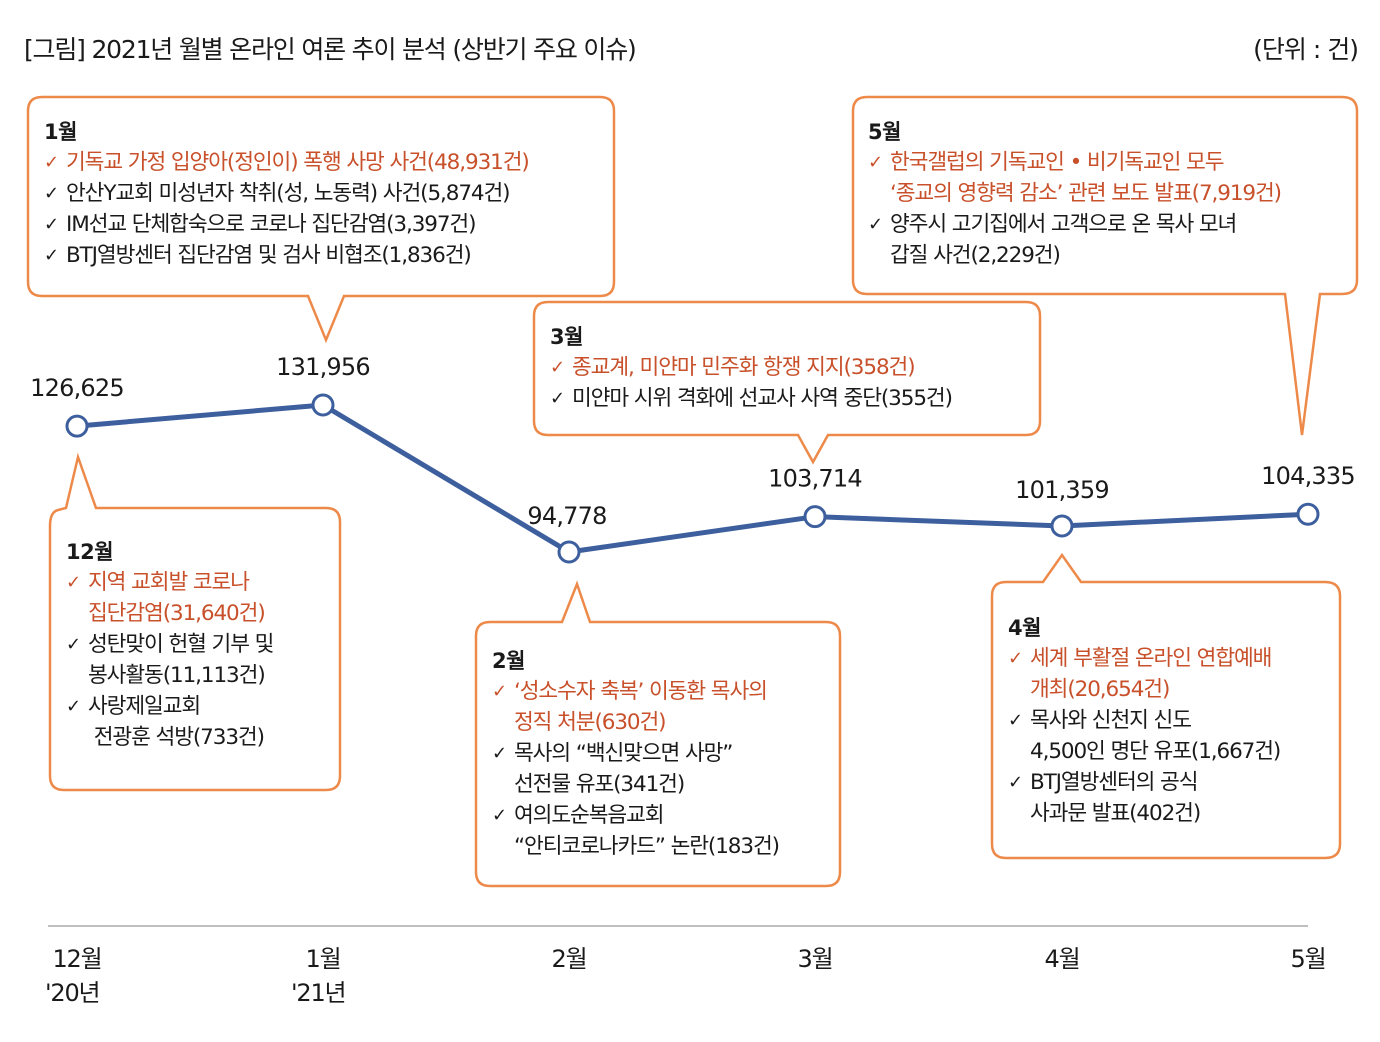 This screenshot has height=1042, width=1380. What do you see at coordinates (177, 675) in the screenshot?
I see `callout-item-text: 봉사활동(11,113건)` at bounding box center [177, 675].